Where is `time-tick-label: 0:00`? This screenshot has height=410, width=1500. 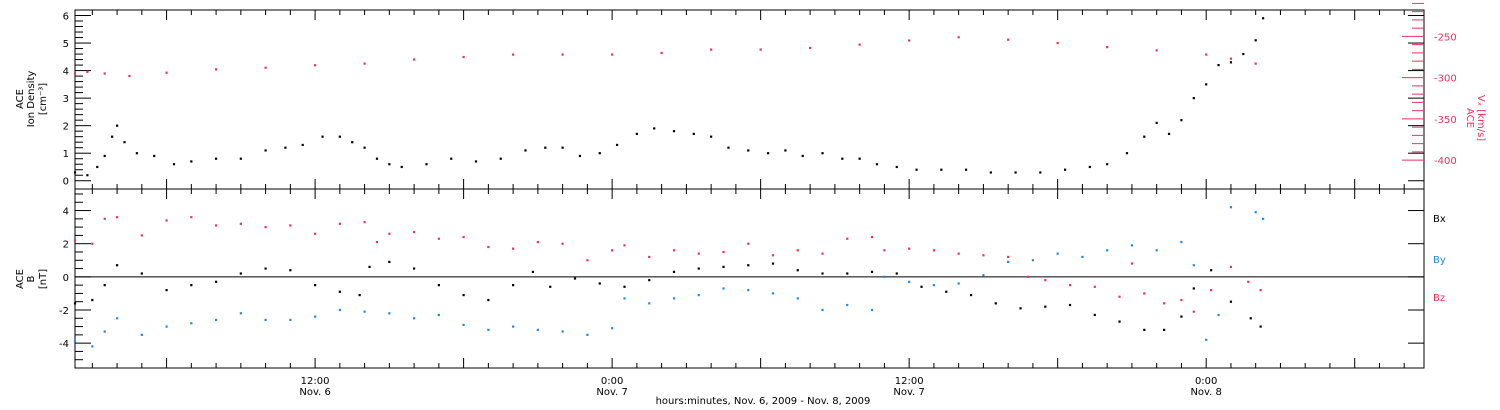
time-tick-label: 0:00 is located at coordinates (1206, 381).